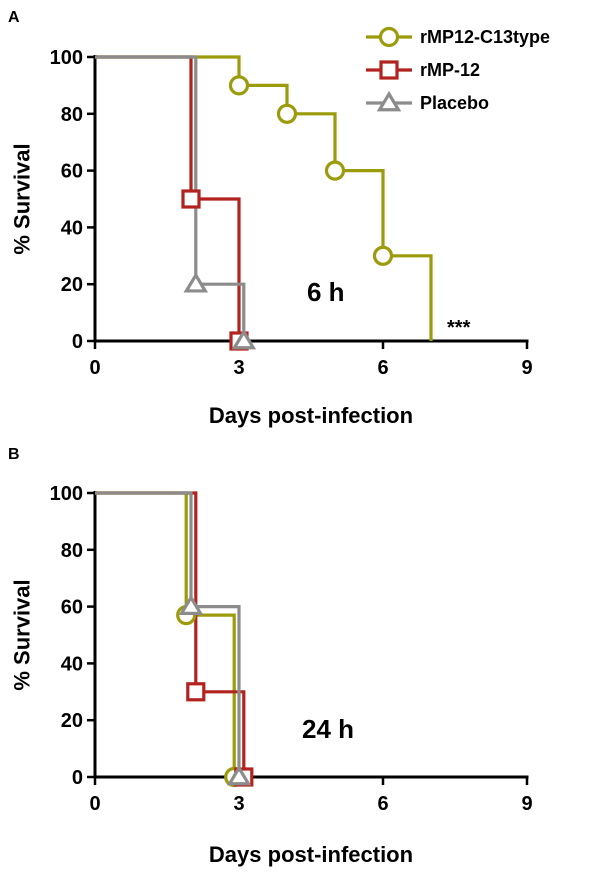 Image resolution: width=593 pixels, height=876 pixels. I want to click on panel-letter: B, so click(14, 454).